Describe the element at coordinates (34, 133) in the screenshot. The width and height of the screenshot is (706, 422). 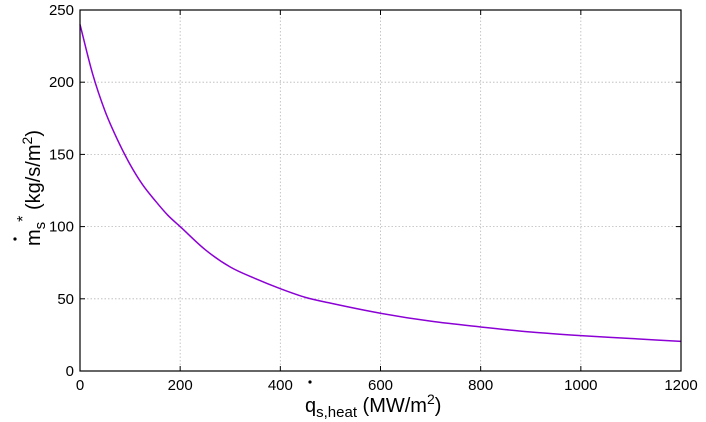
I see `y-axis-unit-close: )` at that location.